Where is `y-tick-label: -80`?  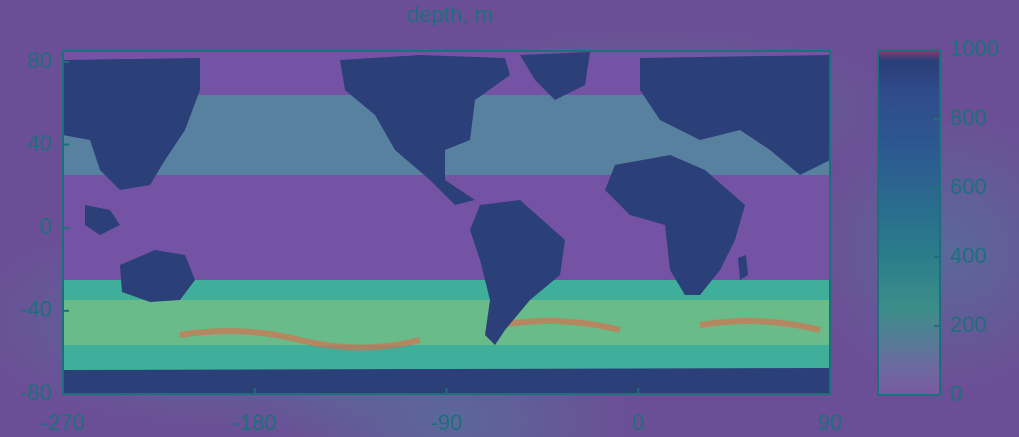 y-tick-label: -80 is located at coordinates (36, 392).